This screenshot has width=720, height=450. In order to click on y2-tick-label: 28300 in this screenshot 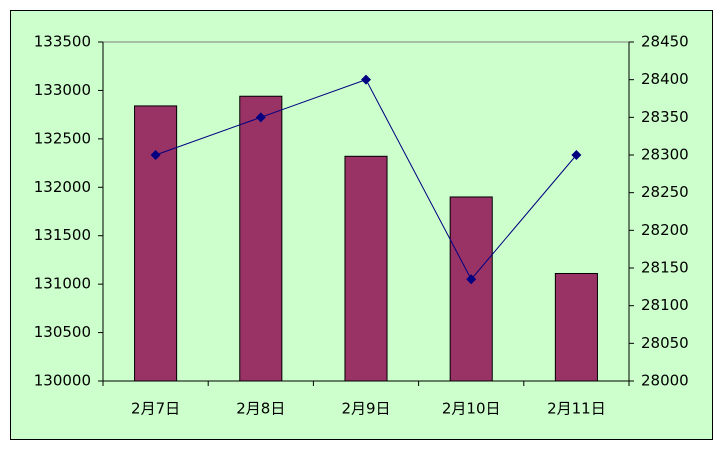, I will do `click(665, 155)`.